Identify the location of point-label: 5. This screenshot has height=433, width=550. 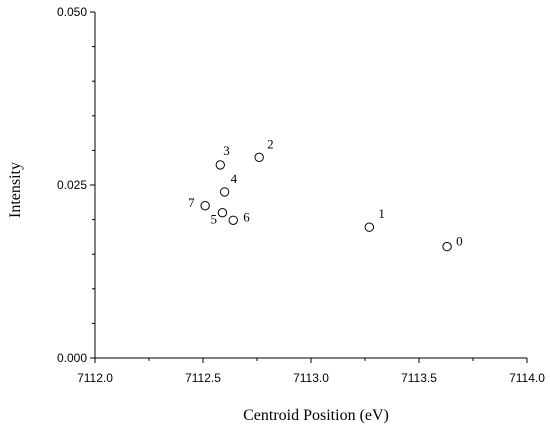
(213, 219).